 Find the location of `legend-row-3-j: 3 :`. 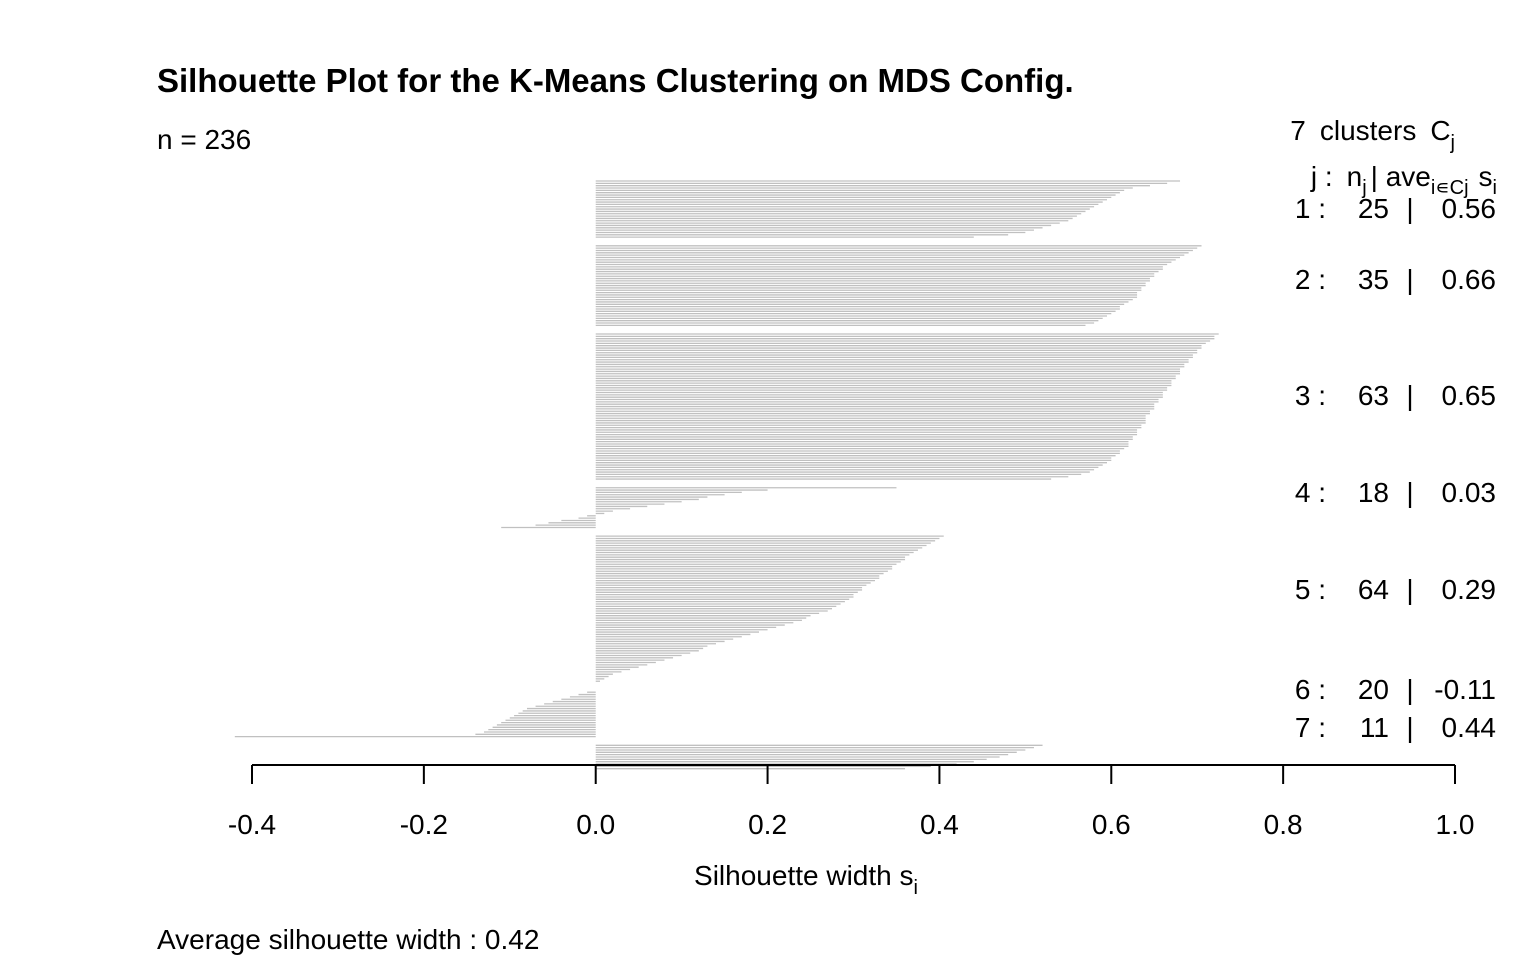

legend-row-3-j: 3 : is located at coordinates (1310, 395).